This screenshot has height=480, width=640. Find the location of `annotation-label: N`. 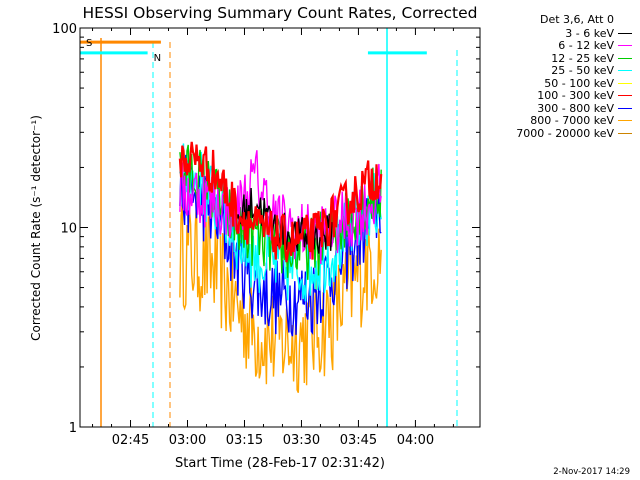

annotation-label: N is located at coordinates (157, 58).